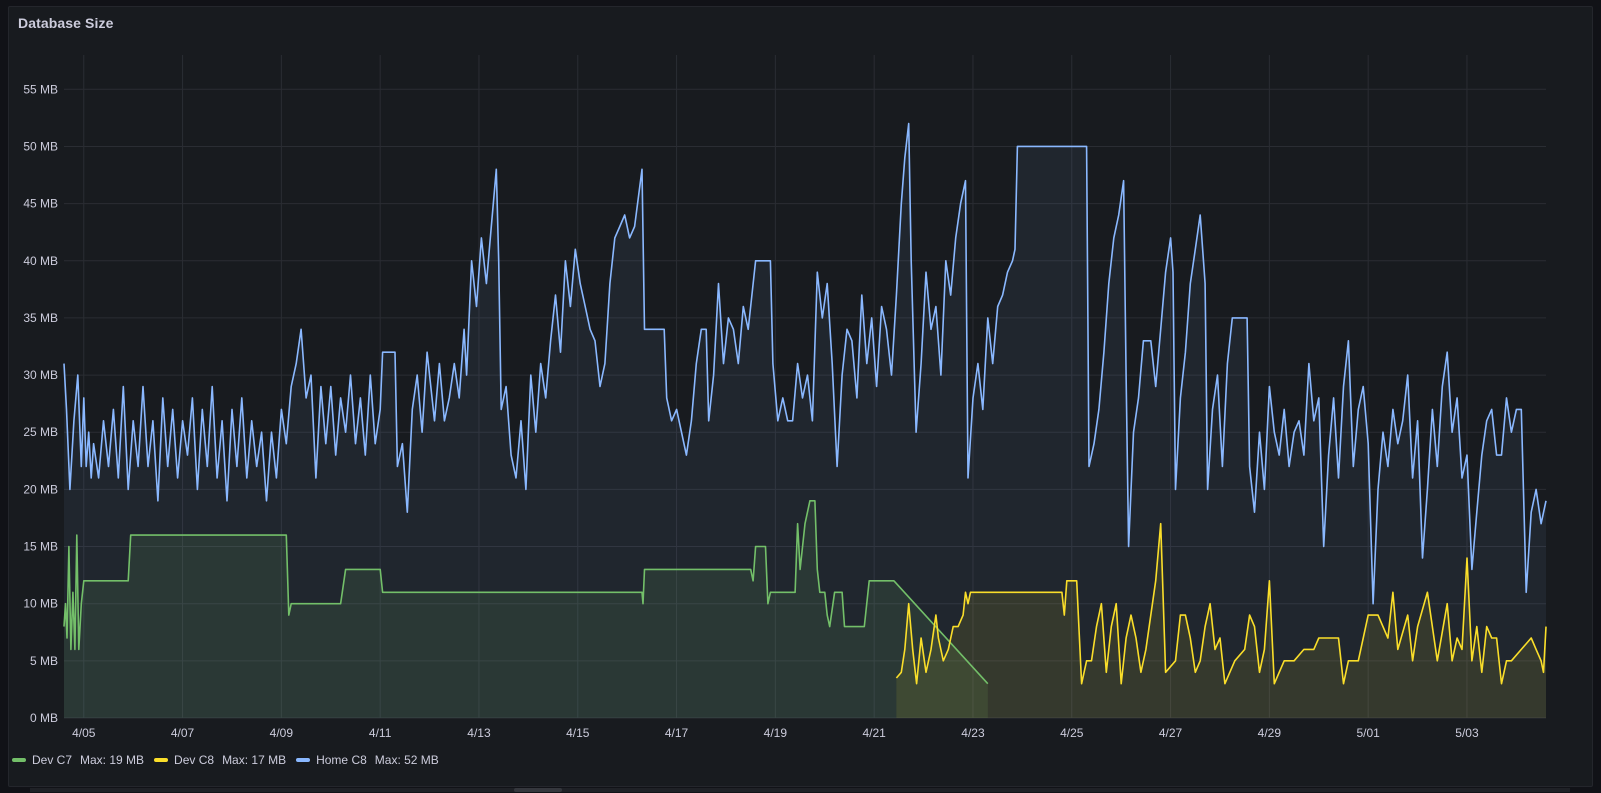 This screenshot has height=793, width=1601. I want to click on y-tick-label: 20 MB, so click(40, 489).